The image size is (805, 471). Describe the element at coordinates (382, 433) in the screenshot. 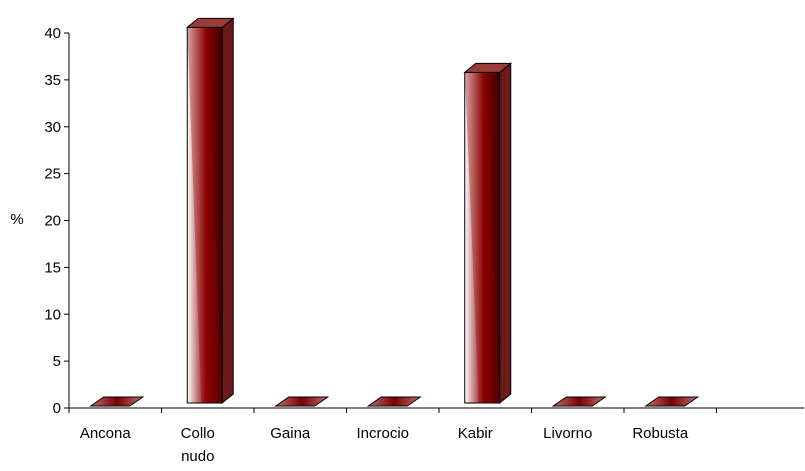

I see `x-tick-label: Incrocio` at that location.